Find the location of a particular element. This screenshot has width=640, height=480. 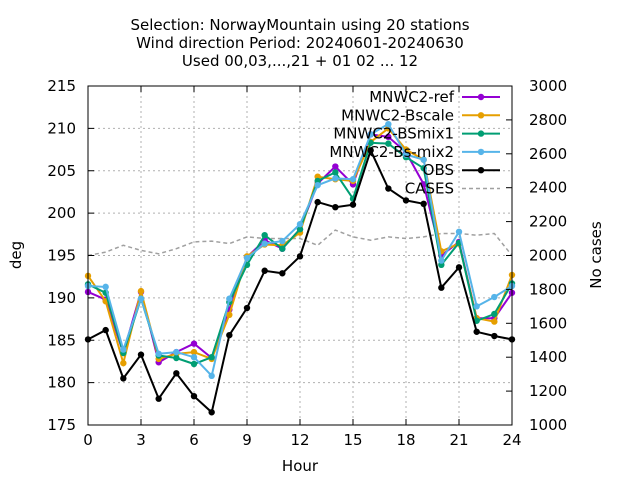

legend-entry-mnwc2-bs-mix2: MNWC2-Bs-mix2 is located at coordinates (414, 152).